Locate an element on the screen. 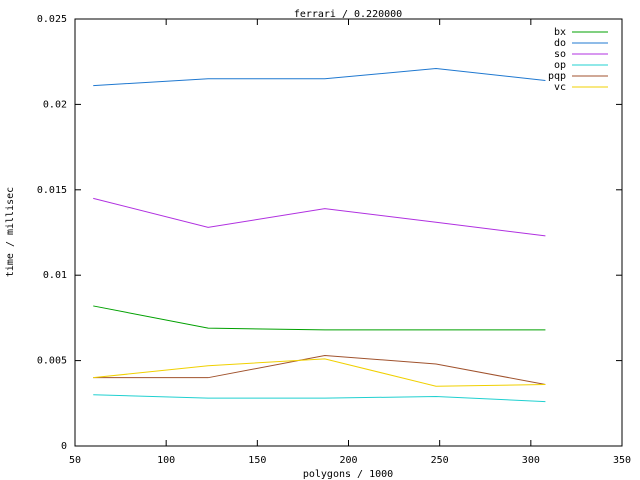 This screenshot has height=480, width=640. x-tick-label: 150 is located at coordinates (257, 460).